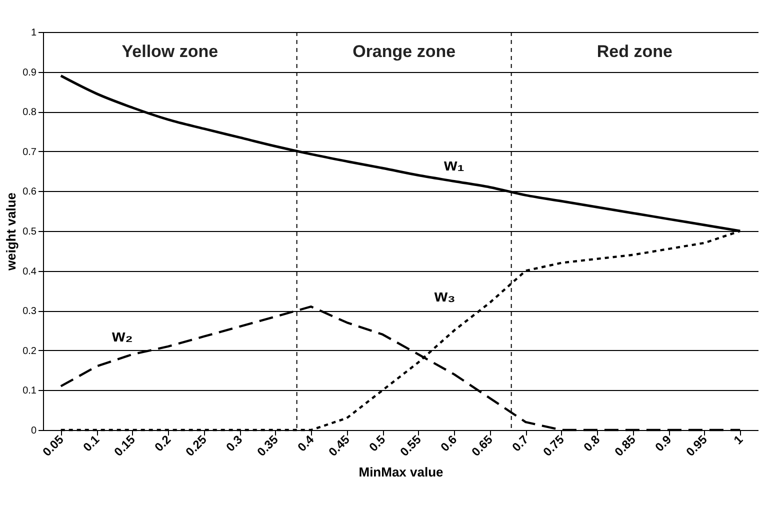 The height and width of the screenshot is (510, 784). I want to click on annotation: Yellow zone, so click(170, 51).